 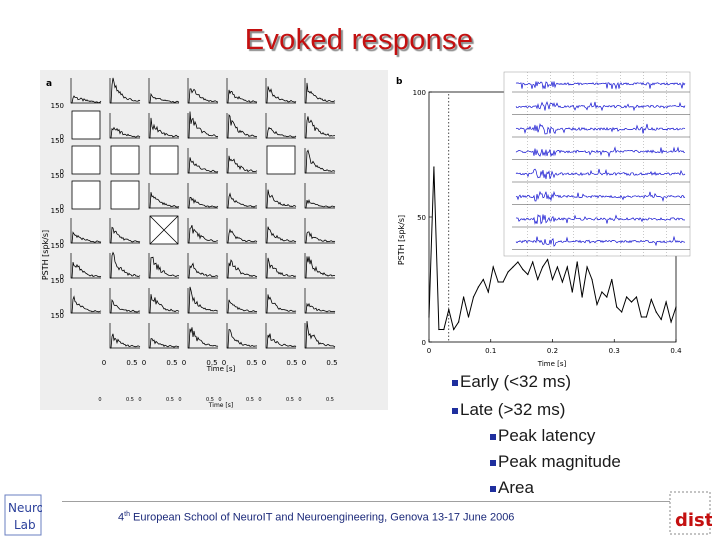 I want to click on cross-line, so click(x=164, y=230).